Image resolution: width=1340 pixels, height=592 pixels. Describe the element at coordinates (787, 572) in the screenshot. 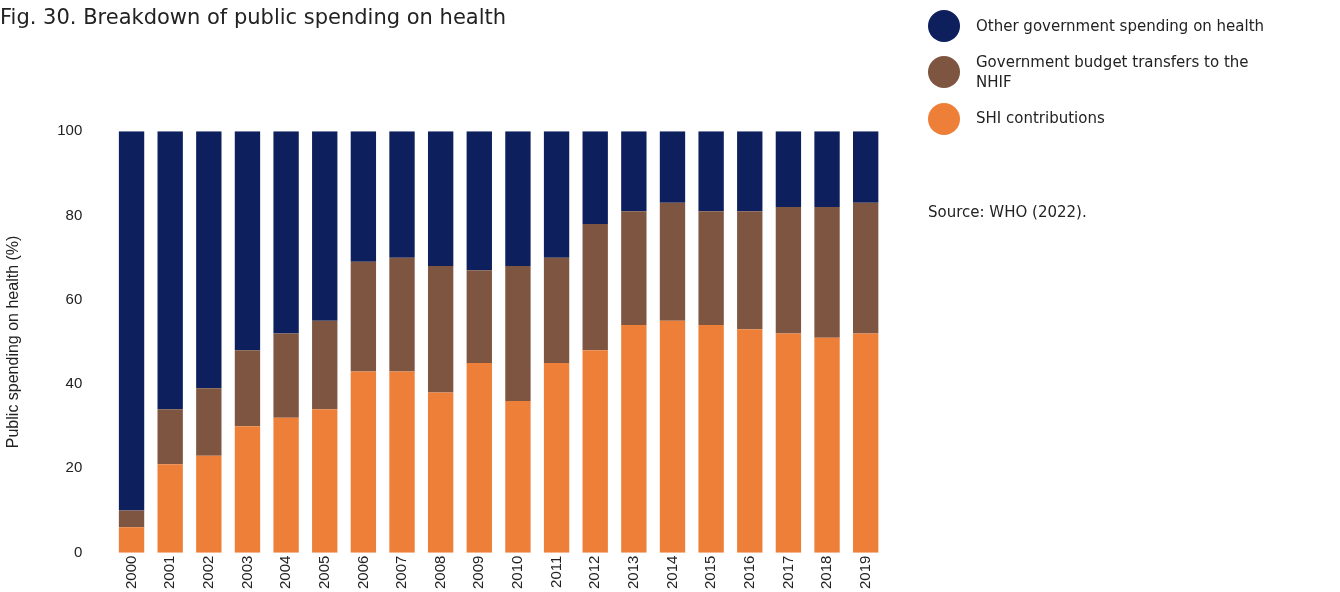

I see `x-tick-label: 2017` at that location.